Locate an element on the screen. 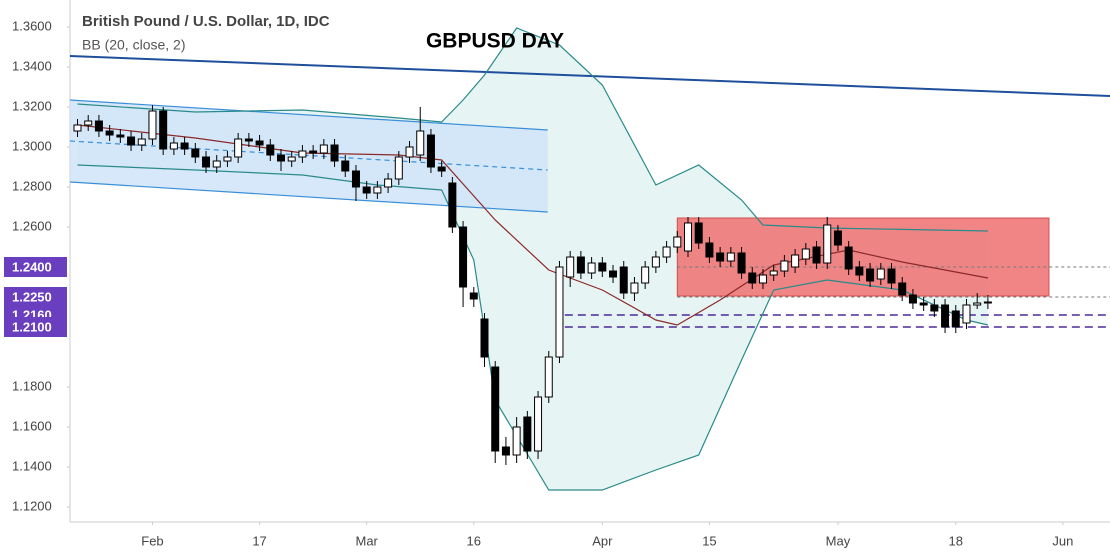  y-tick-label: 1.3400 is located at coordinates (32, 65).